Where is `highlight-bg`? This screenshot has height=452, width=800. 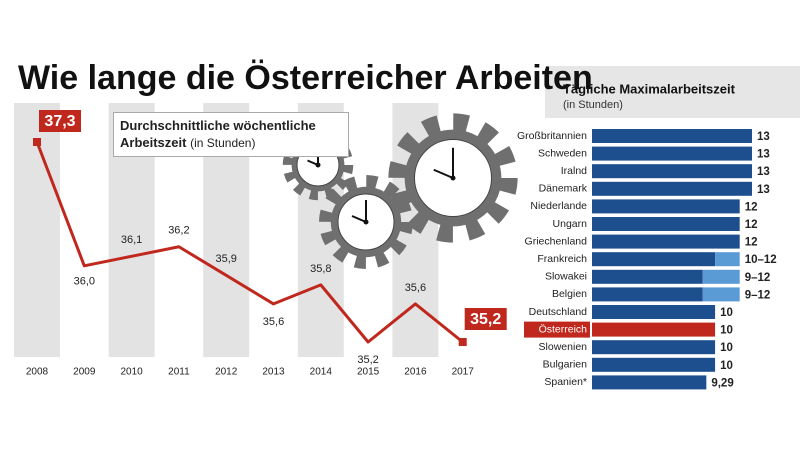 highlight-bg is located at coordinates (557, 329).